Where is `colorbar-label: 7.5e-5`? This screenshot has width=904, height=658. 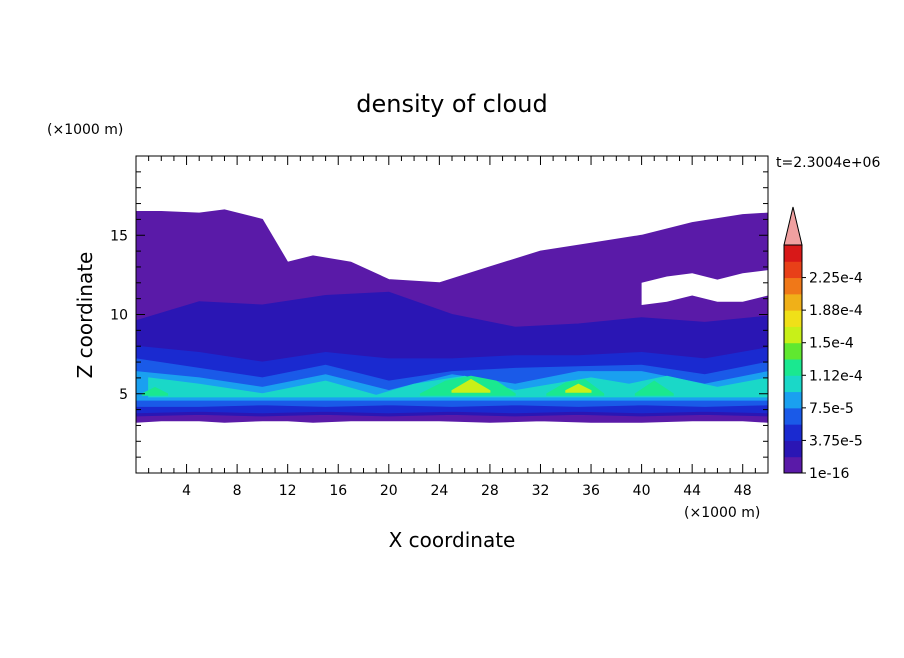 colorbar-label: 7.5e-5 is located at coordinates (831, 409).